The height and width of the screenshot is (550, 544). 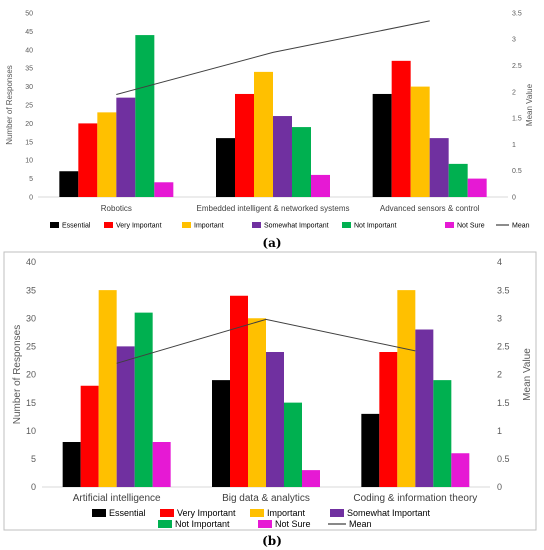 I want to click on category-label: Big data & analytics, so click(x=266, y=498).